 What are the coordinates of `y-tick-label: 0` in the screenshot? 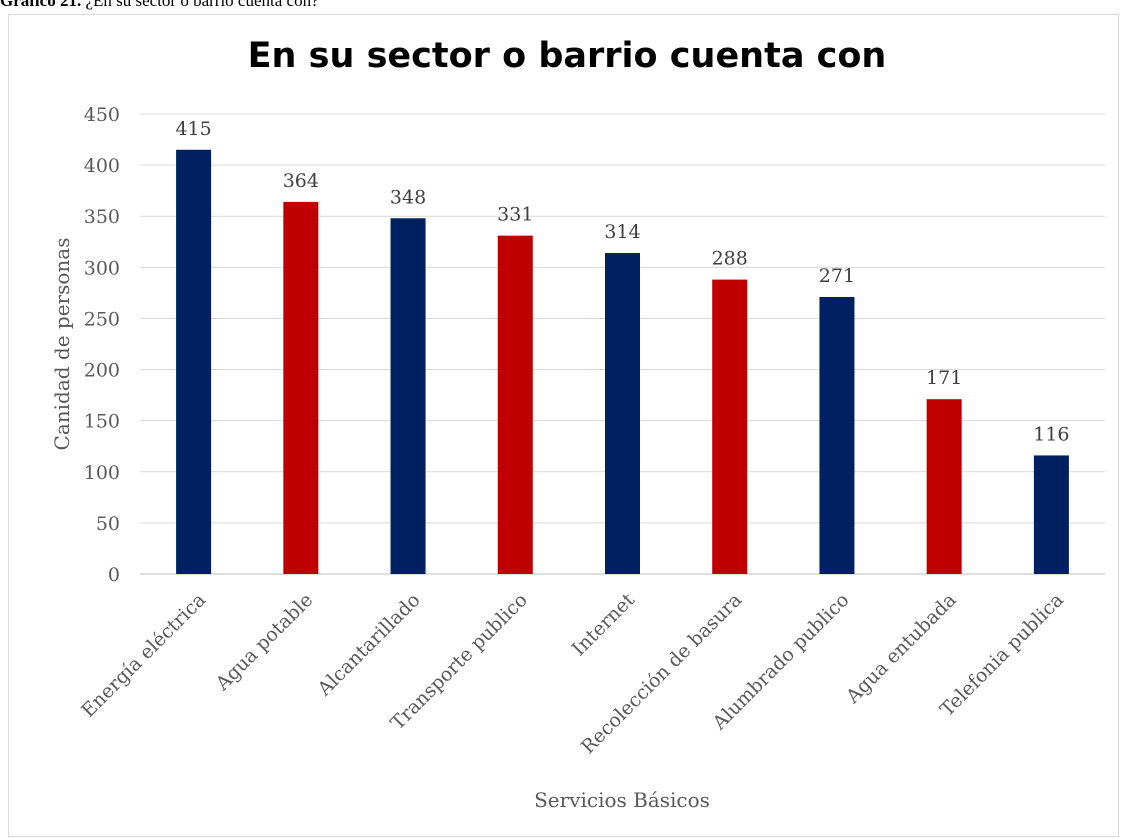 It's located at (114, 575).